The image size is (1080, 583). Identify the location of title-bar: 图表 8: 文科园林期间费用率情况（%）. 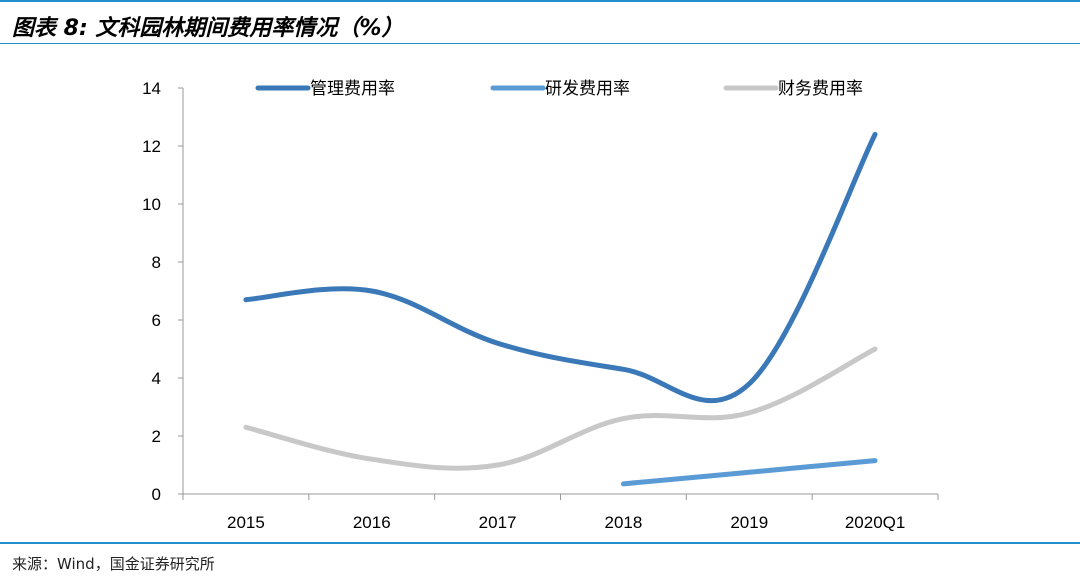
(540, 22).